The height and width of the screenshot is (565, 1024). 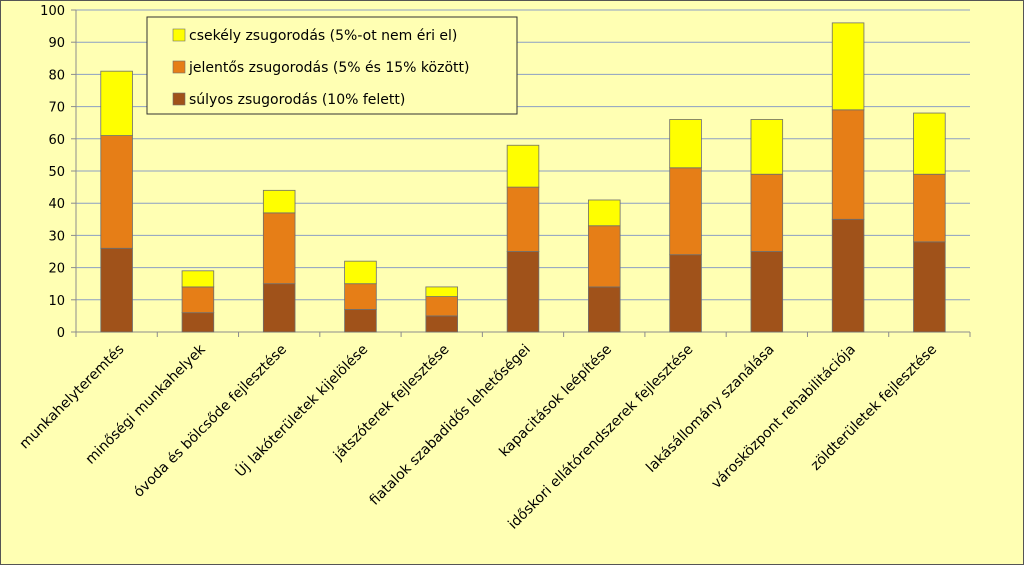 I want to click on y-tick-label: 70, so click(x=56, y=108).